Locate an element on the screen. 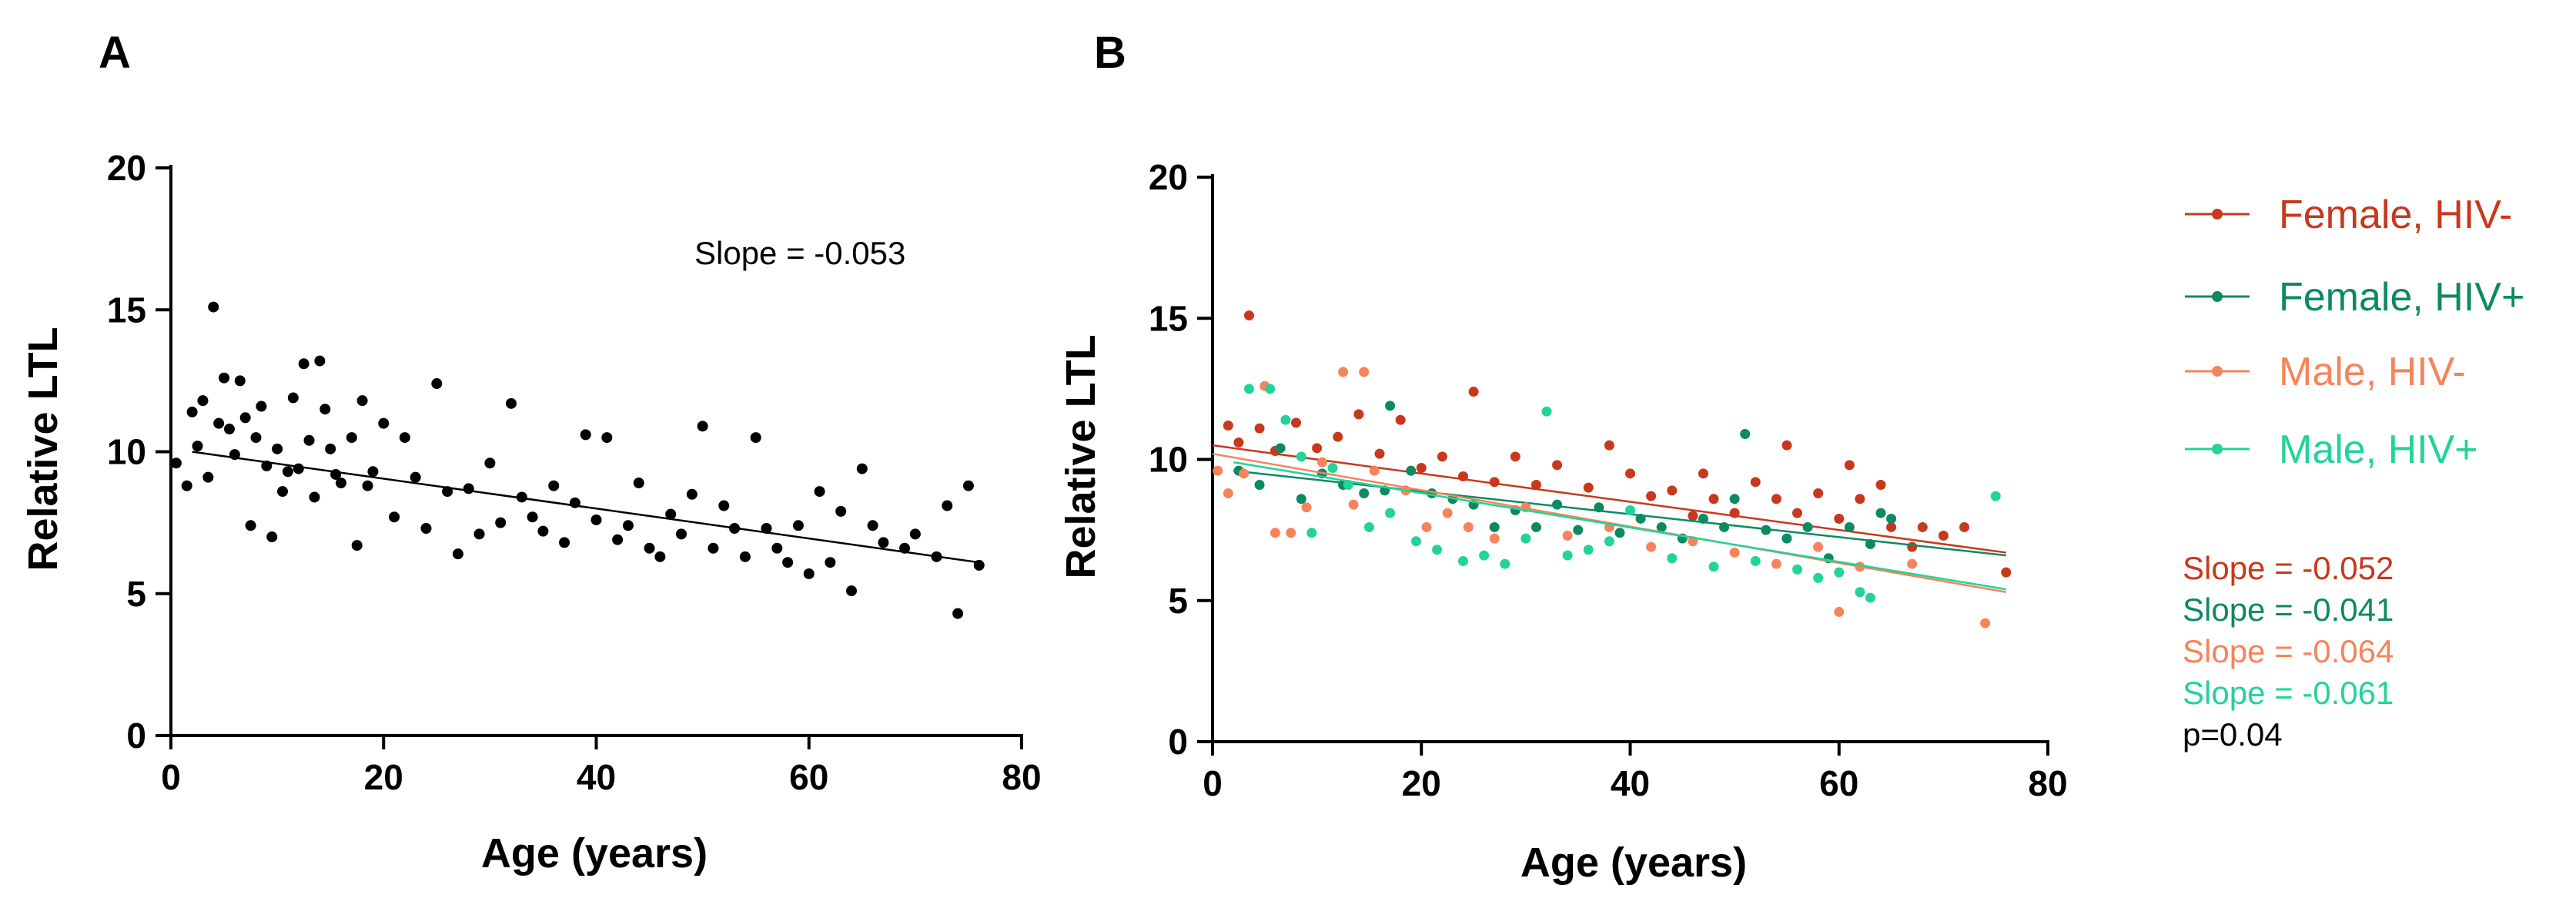 The image size is (2576, 905). legend-label: Male, HIV- is located at coordinates (2372, 372).